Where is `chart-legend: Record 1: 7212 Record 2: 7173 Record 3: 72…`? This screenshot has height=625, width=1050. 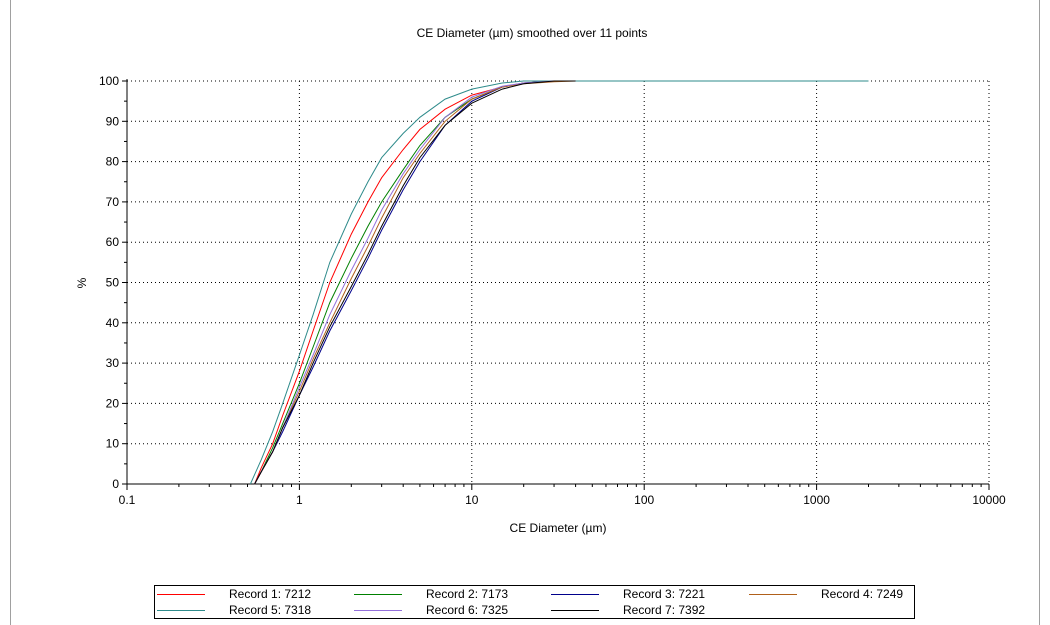
chart-legend: Record 1: 7212 Record 2: 7173 Record 3: 72… is located at coordinates (534, 602).